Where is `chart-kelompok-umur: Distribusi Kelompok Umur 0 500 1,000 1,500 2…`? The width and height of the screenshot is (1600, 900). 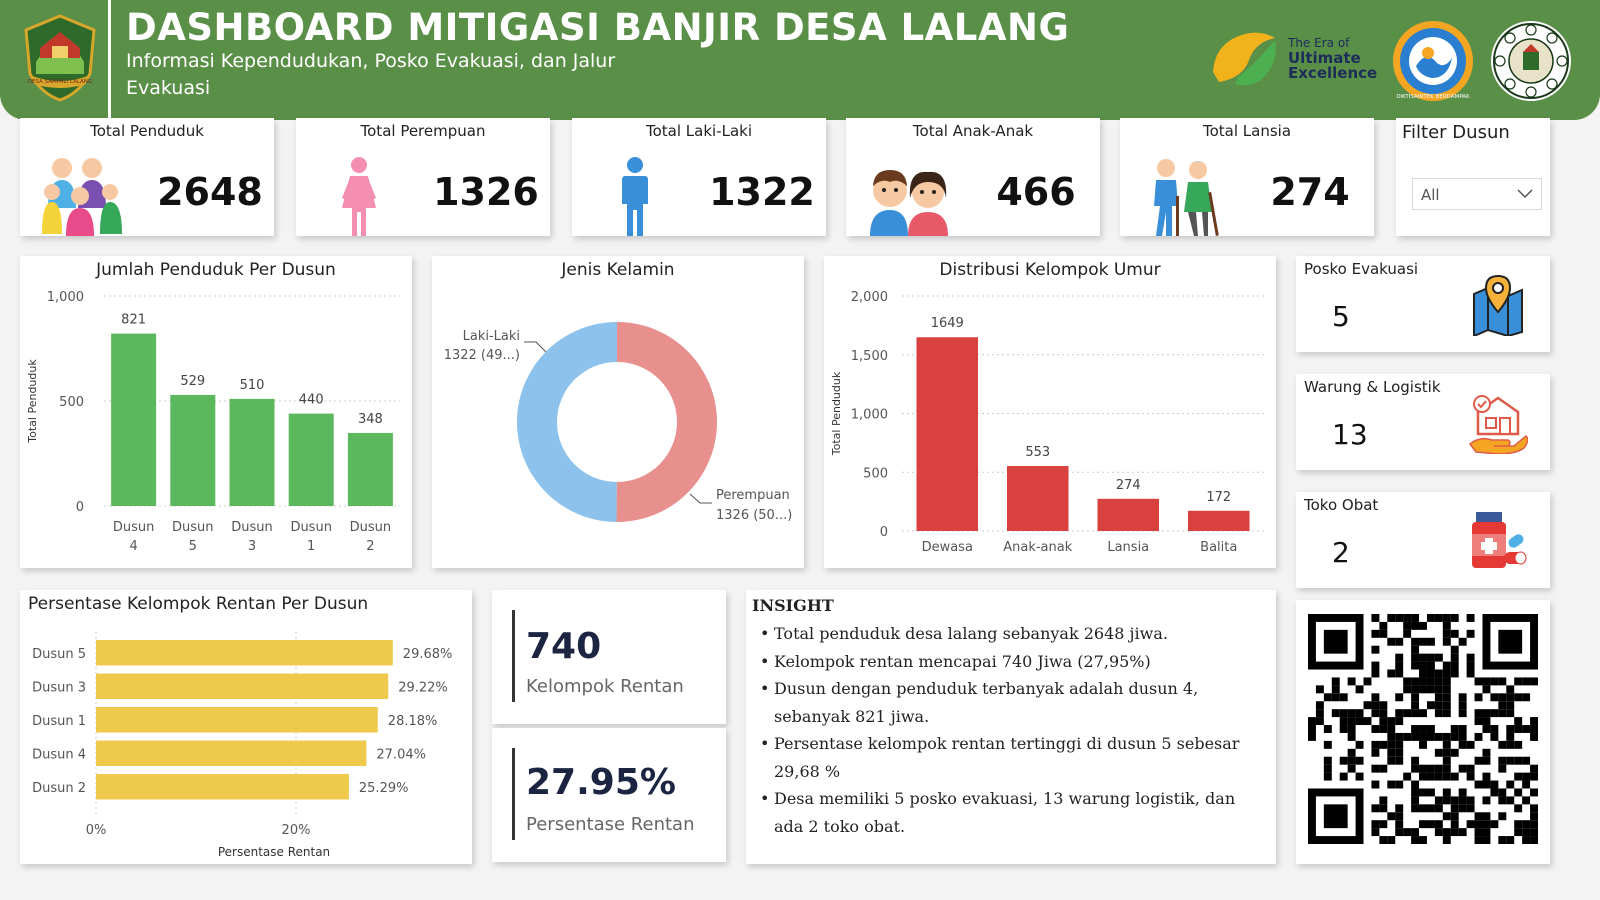 chart-kelompok-umur: Distribusi Kelompok Umur 0 500 1,000 1,500 2… is located at coordinates (1050, 412).